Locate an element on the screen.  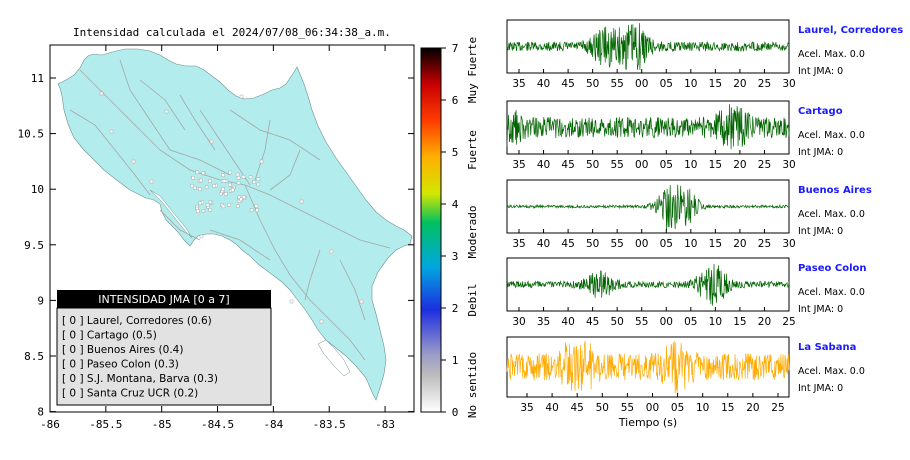
colorbar-ticks: 0 1 2 3 4 5 6 7 is located at coordinates (450, 230).